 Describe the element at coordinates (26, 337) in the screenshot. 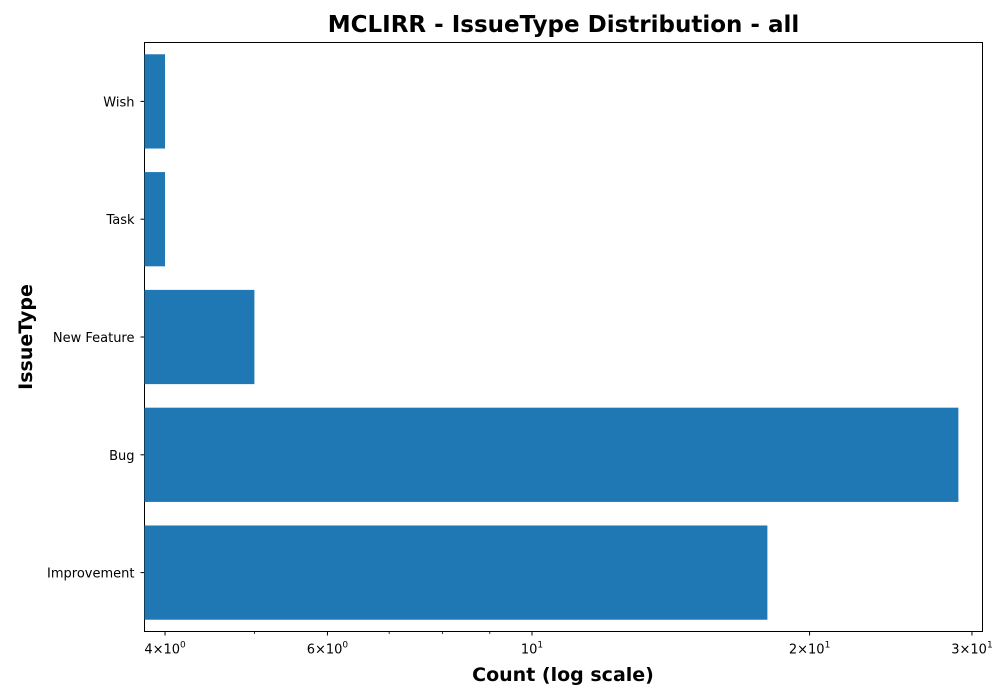

I see `y-axis-label: IssueType` at that location.